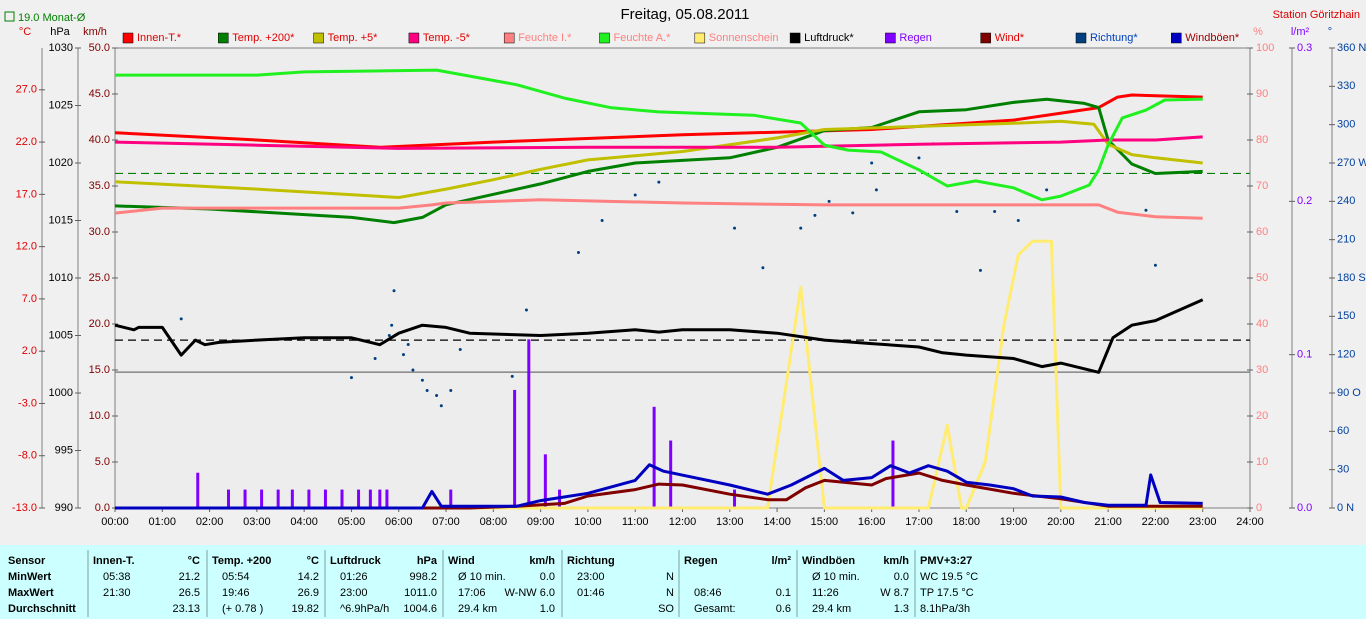 This screenshot has width=1366, height=619. I want to click on cell-time: Ø 10 min., so click(836, 577).